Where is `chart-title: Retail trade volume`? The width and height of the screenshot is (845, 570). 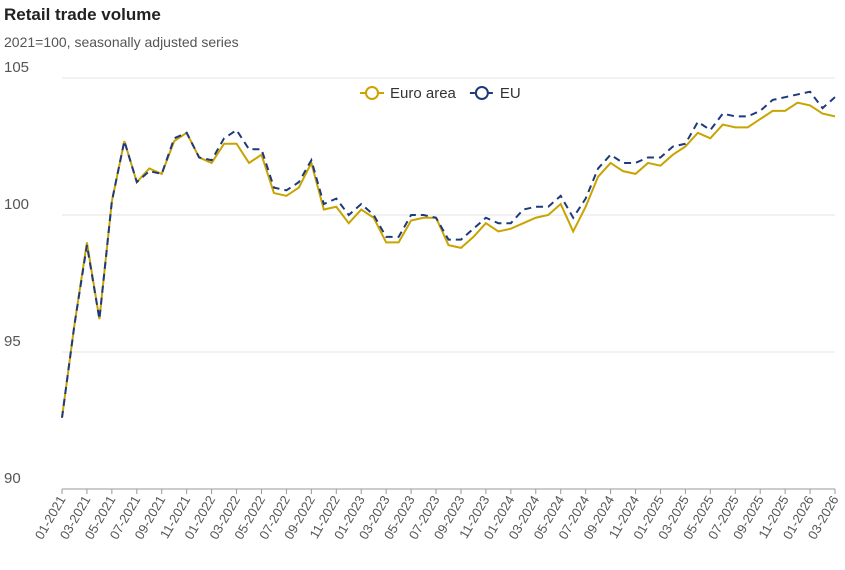 chart-title: Retail trade volume is located at coordinates (82, 14).